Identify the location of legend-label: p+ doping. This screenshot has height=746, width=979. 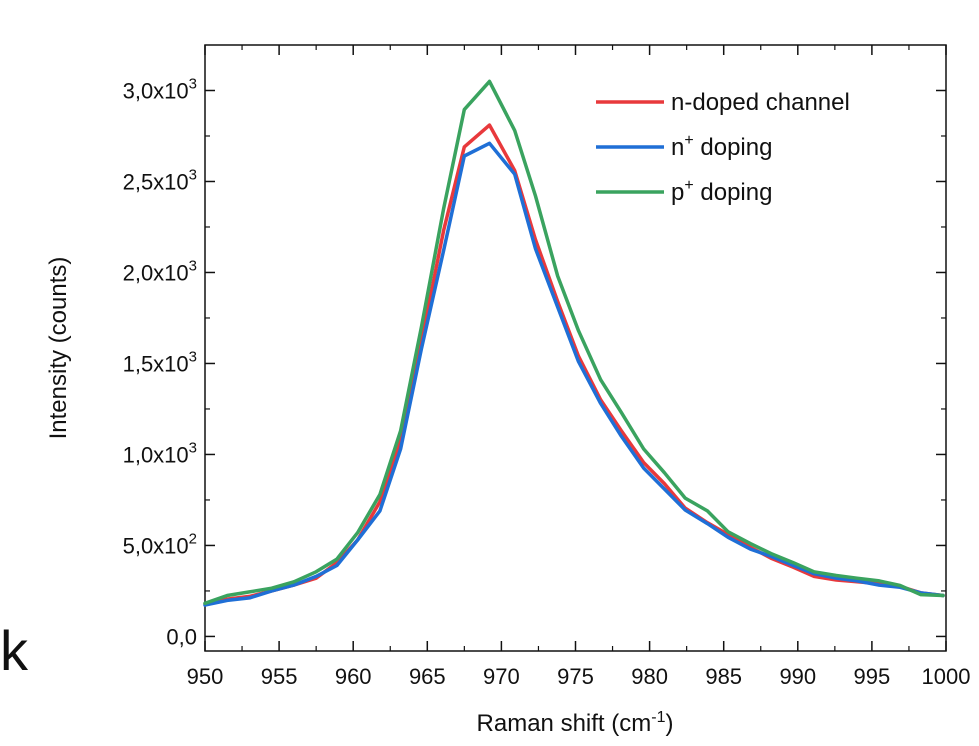
(721, 191).